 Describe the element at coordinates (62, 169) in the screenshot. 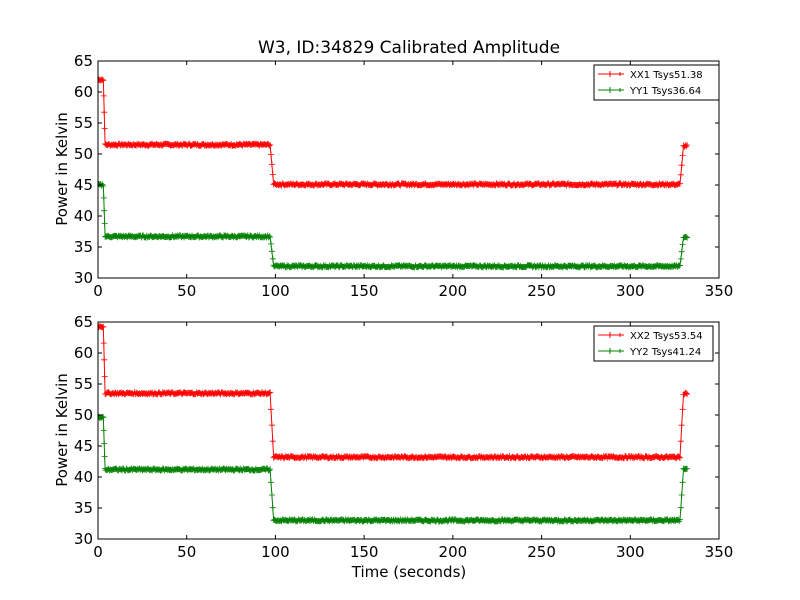

I see `chart-top-y-axis-label: Power in Kelvin` at that location.